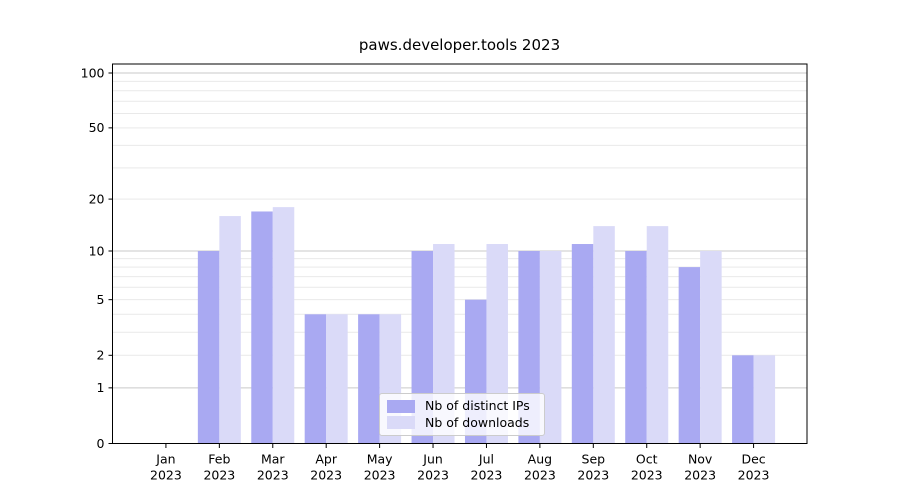 This screenshot has width=900, height=500. Describe the element at coordinates (764, 399) in the screenshot. I see `bar-dec-downloads` at that location.